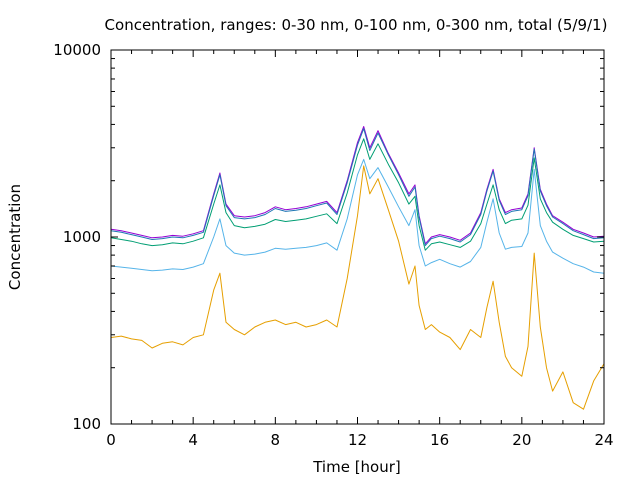  I want to click on x-tick-label: 24, so click(603, 440).